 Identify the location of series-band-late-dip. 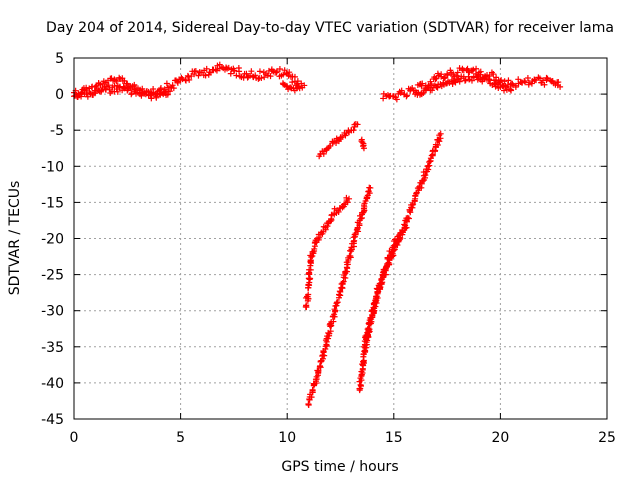
(293, 87).